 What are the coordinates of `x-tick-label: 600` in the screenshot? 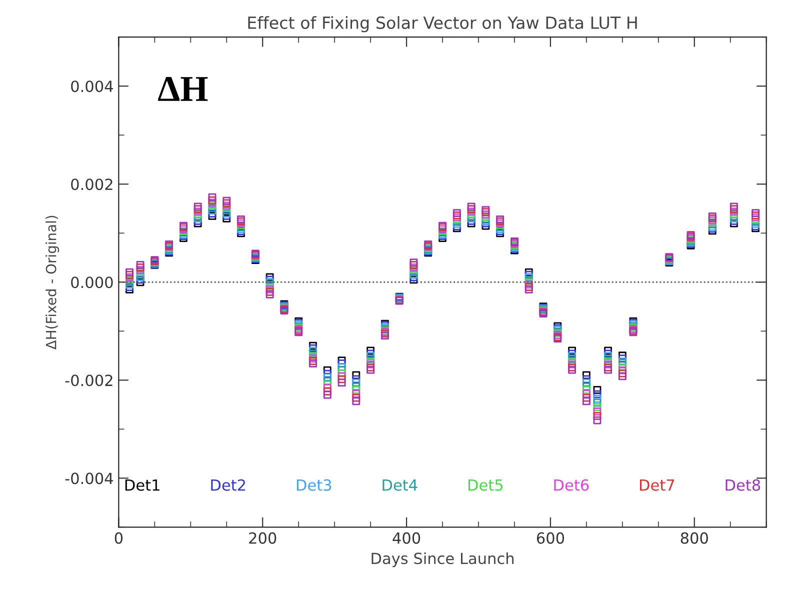 It's located at (550, 538).